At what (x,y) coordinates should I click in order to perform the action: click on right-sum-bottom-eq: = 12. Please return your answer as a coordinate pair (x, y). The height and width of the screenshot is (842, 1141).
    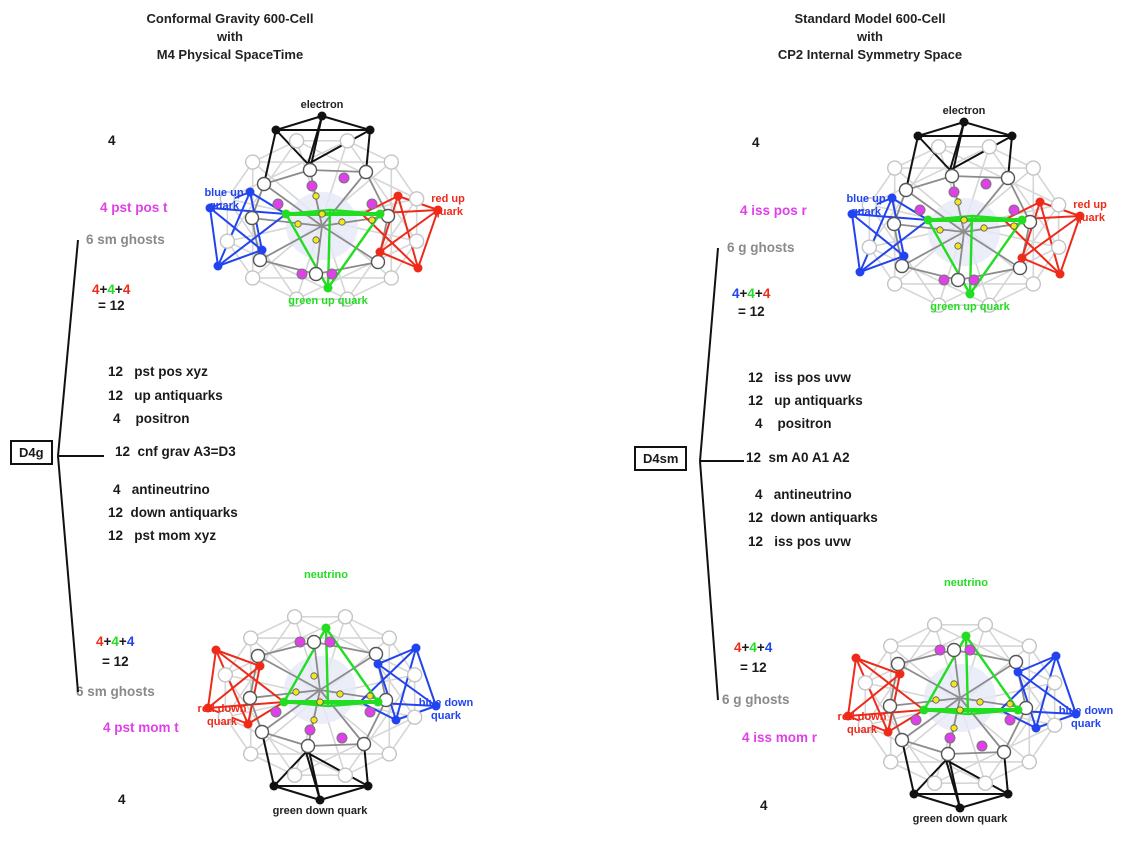
    Looking at the image, I should click on (753, 667).